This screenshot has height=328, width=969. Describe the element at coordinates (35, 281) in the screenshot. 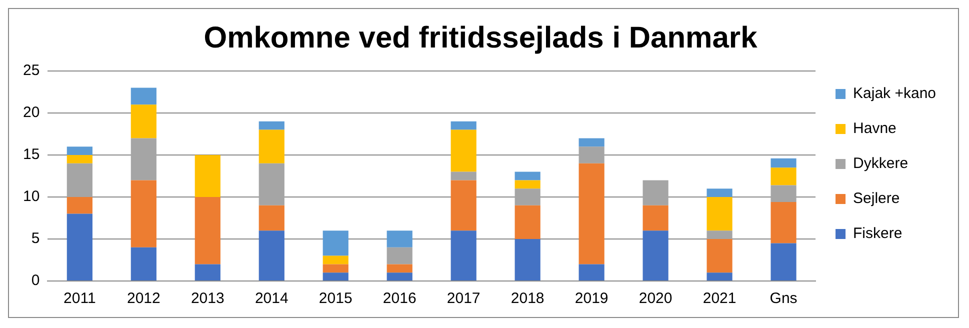

I see `y-tick-label: 0` at that location.